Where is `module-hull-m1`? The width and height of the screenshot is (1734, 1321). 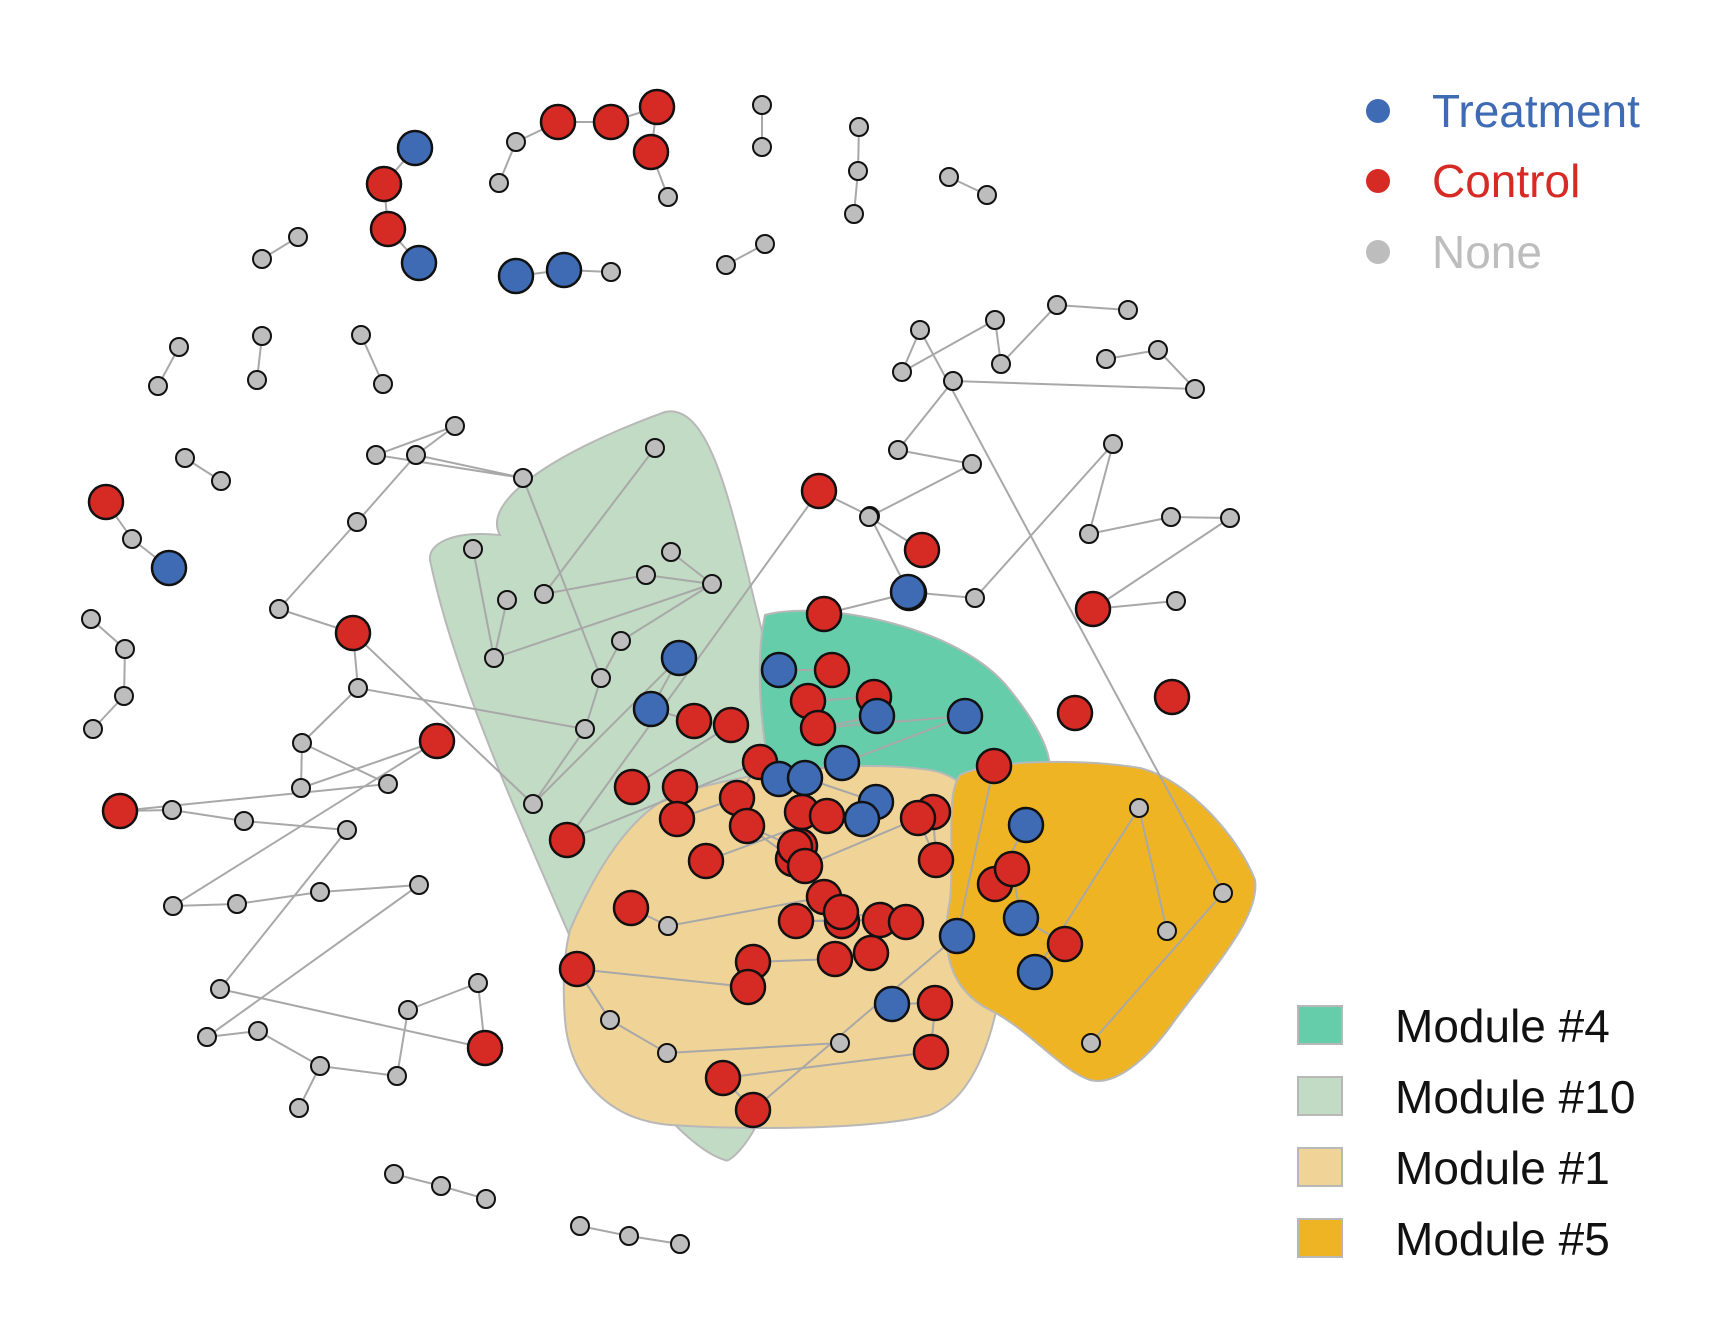 module-hull-m1 is located at coordinates (784, 947).